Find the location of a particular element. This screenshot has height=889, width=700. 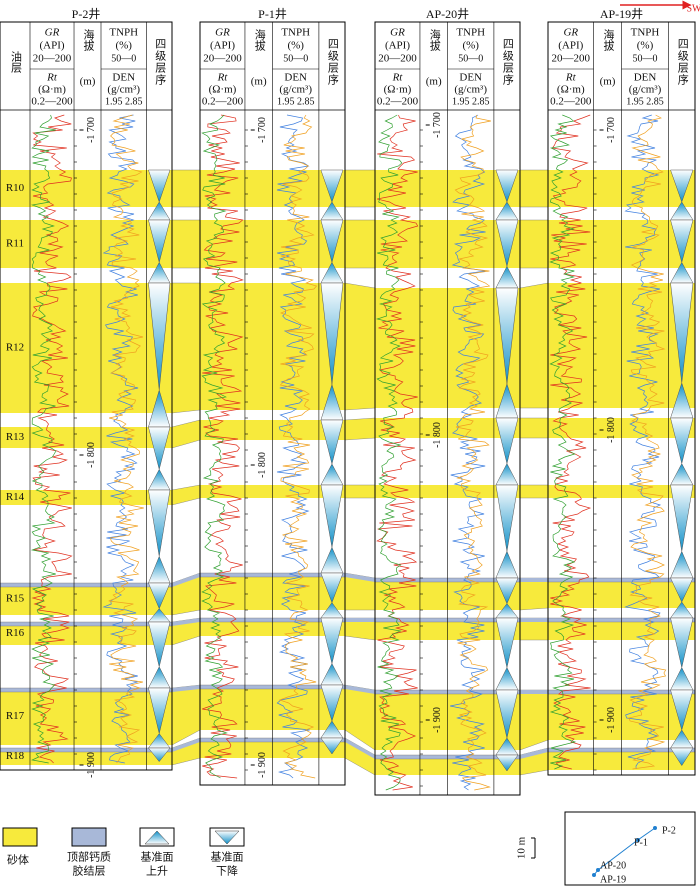

depth-label: -1 700 is located at coordinates (437, 125).